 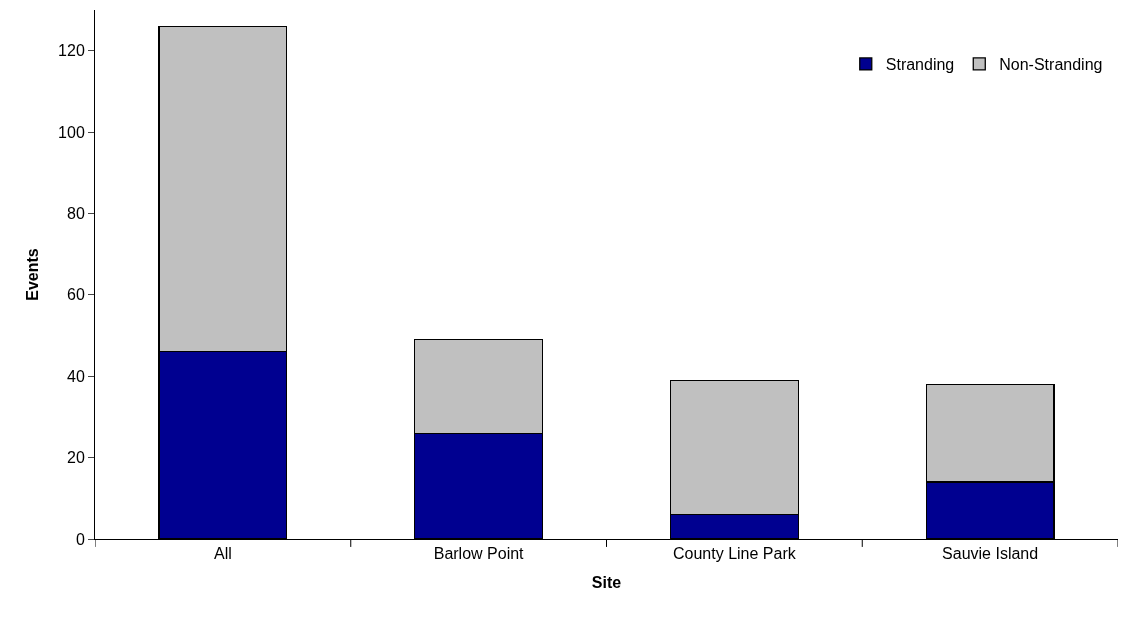 I want to click on y-tick-label: 0, so click(x=80, y=539).